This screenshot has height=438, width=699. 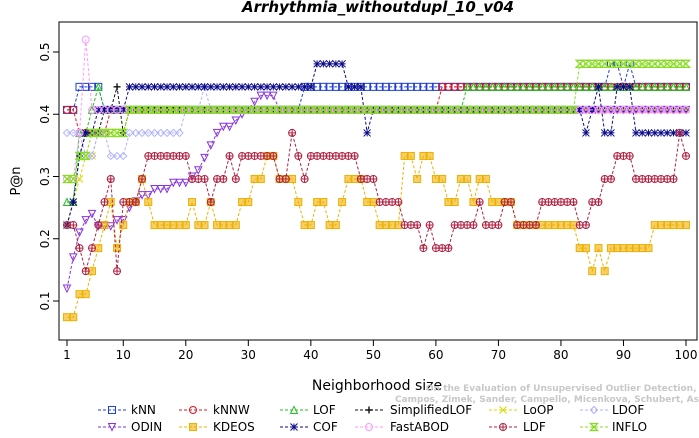 I want to click on x-tick-label: 40, so click(x=310, y=355).